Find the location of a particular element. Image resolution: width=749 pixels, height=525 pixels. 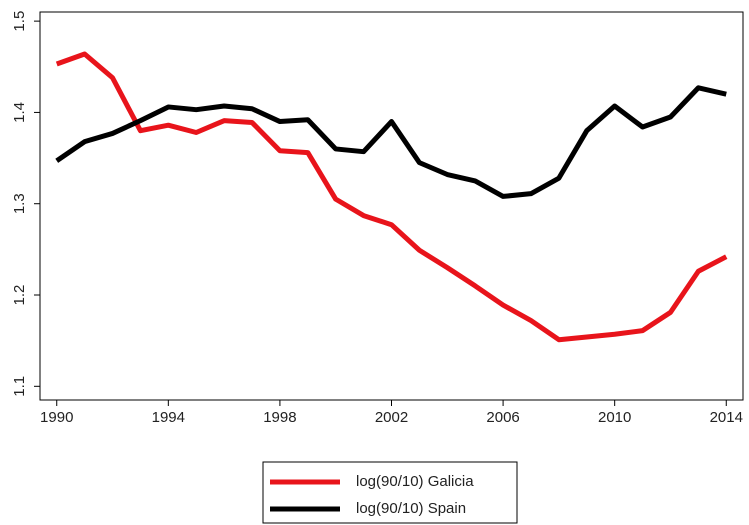

legend-box is located at coordinates (390, 492).